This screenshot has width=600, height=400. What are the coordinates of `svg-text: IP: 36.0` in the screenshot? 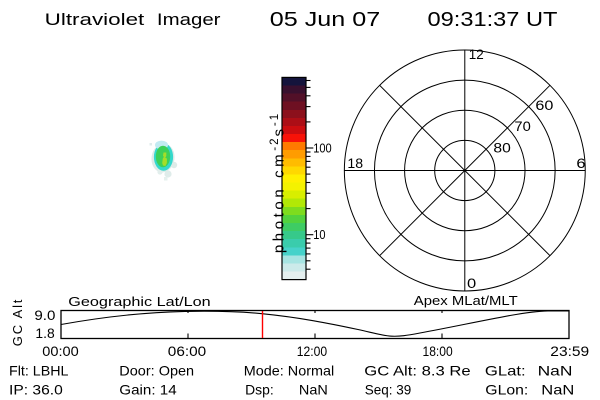 It's located at (36, 390).